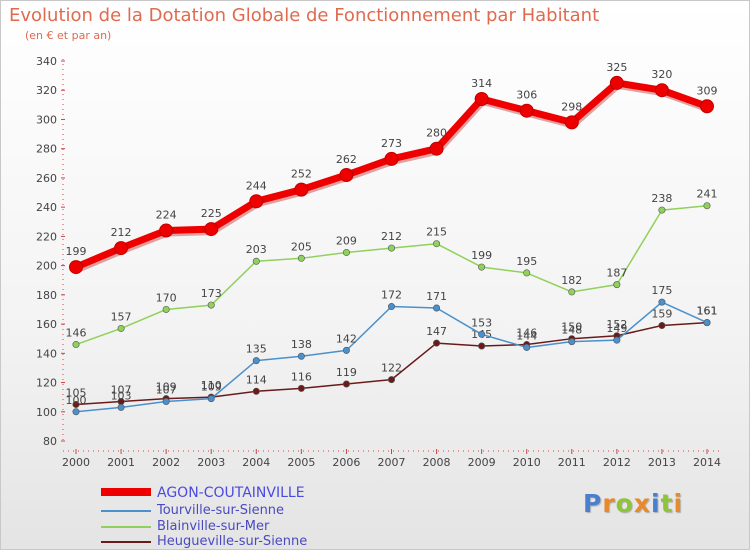  What do you see at coordinates (624, 503) in the screenshot?
I see `logo-letter: o` at bounding box center [624, 503].